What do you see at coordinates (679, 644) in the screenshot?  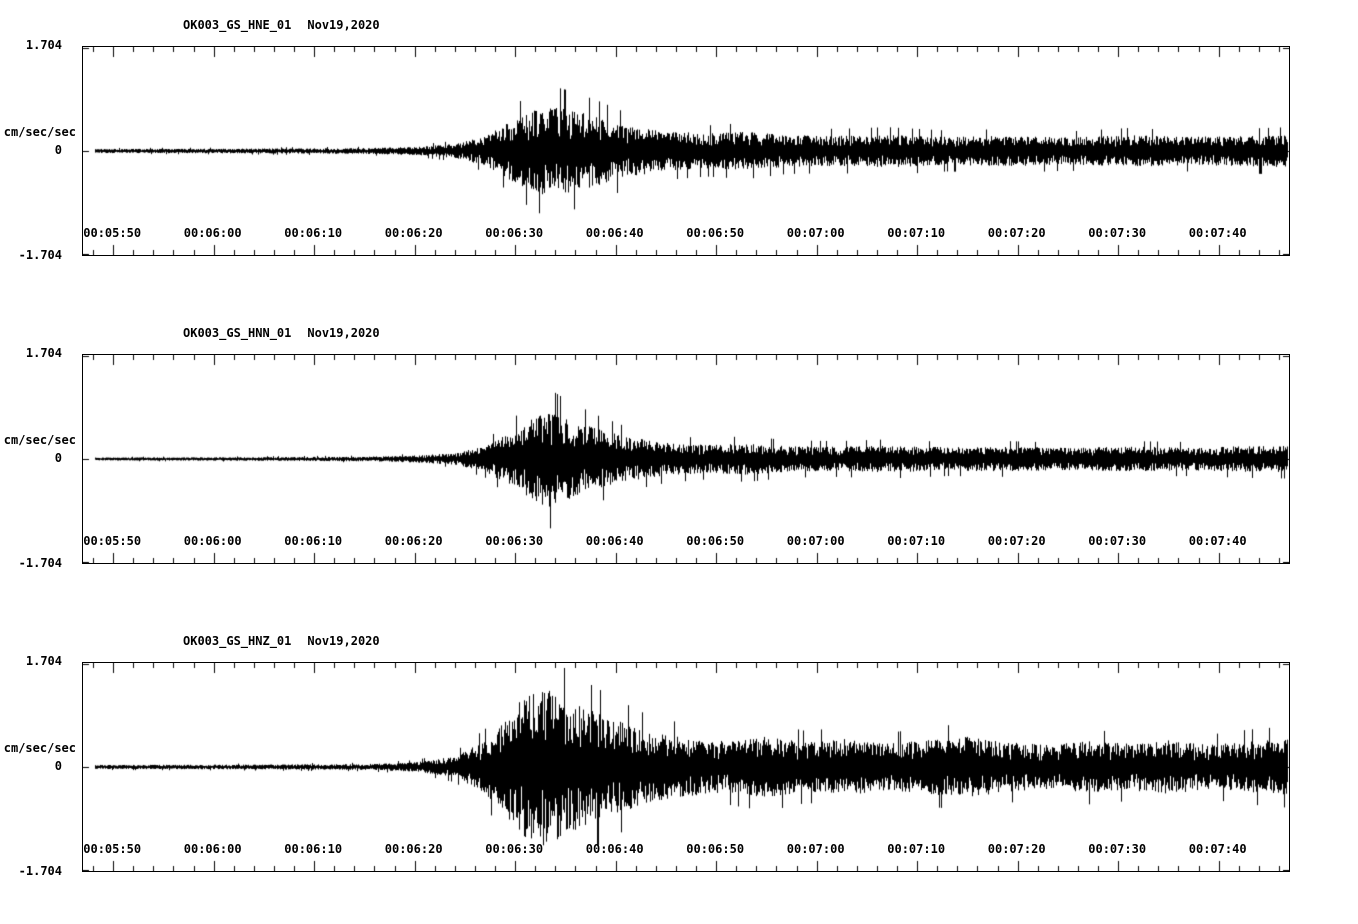 I see `panel-title-row: OK003_GS_HNZ_01 Nov19,2020` at bounding box center [679, 644].